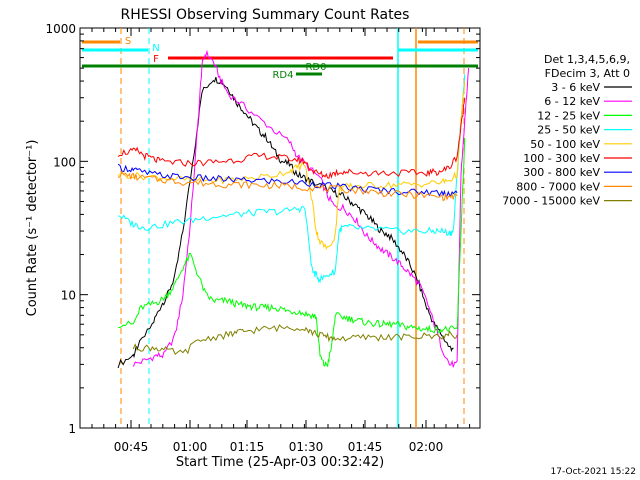 The image size is (640, 480). I want to click on x-tick-label: 01:30, so click(306, 447).